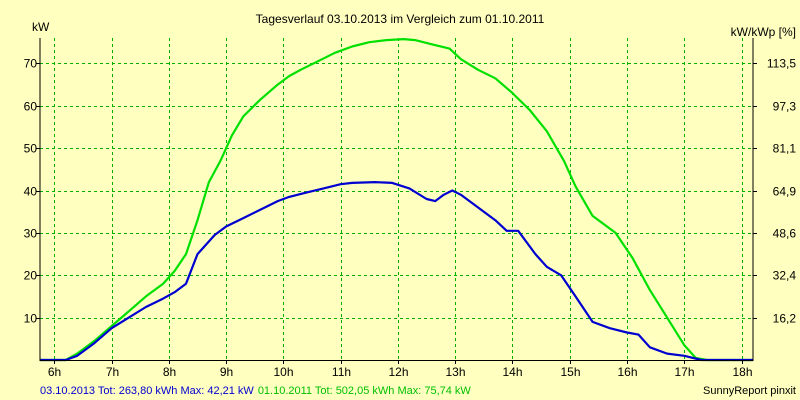 The height and width of the screenshot is (400, 800). I want to click on y-tick-label-right: 16,2, so click(785, 319).